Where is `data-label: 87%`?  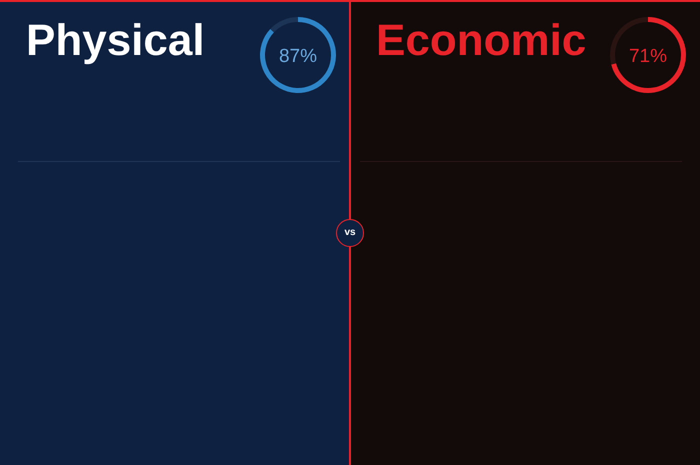
data-label: 87% is located at coordinates (298, 56).